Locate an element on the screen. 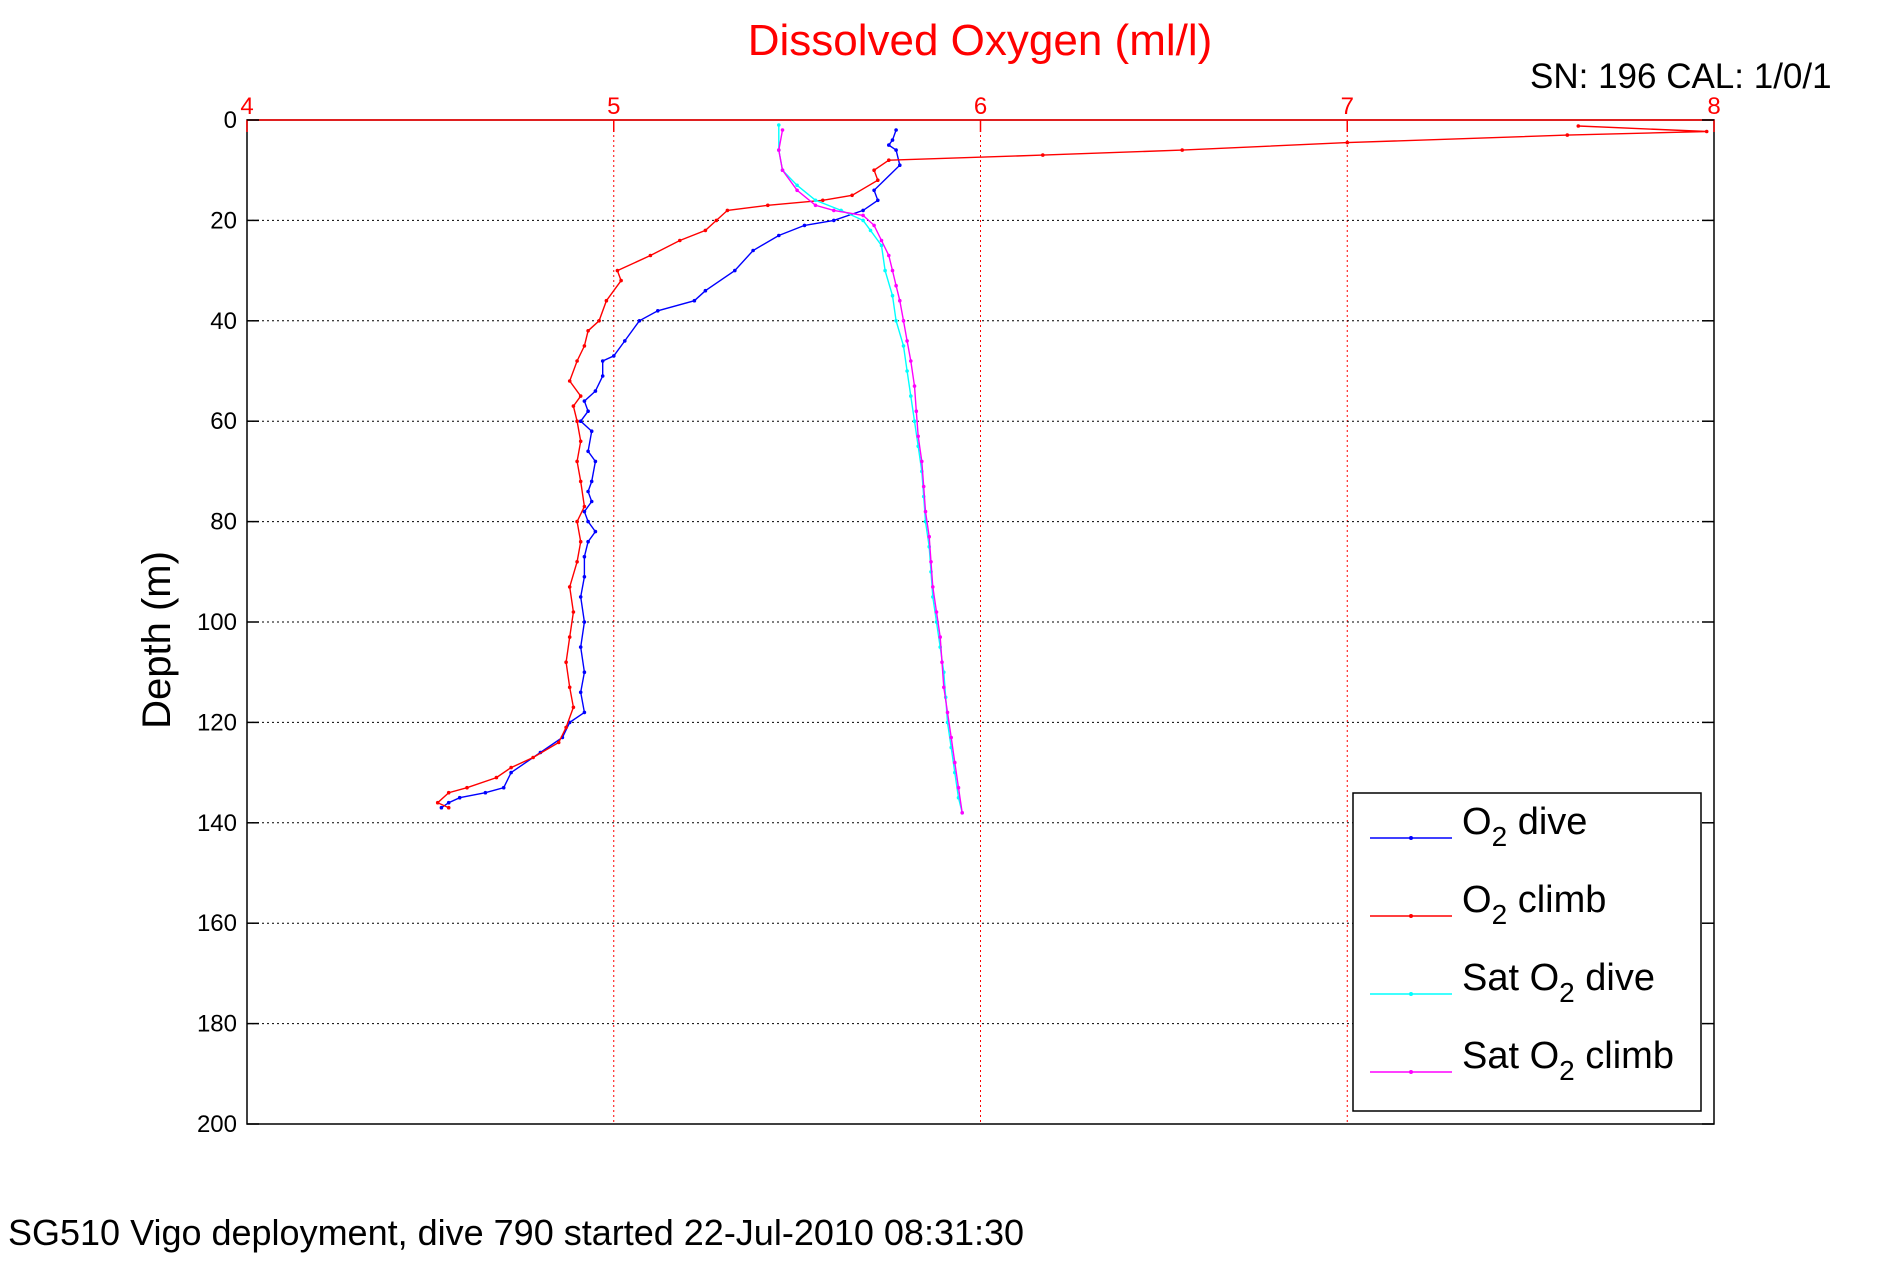 The image size is (1891, 1262). y-tick-label: 180 is located at coordinates (217, 1024).